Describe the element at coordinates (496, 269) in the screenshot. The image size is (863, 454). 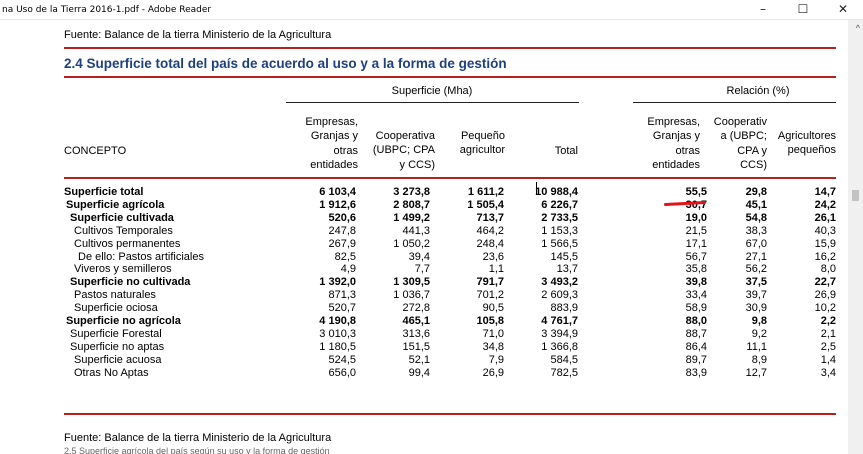
I see `cell-value: 1,1` at that location.